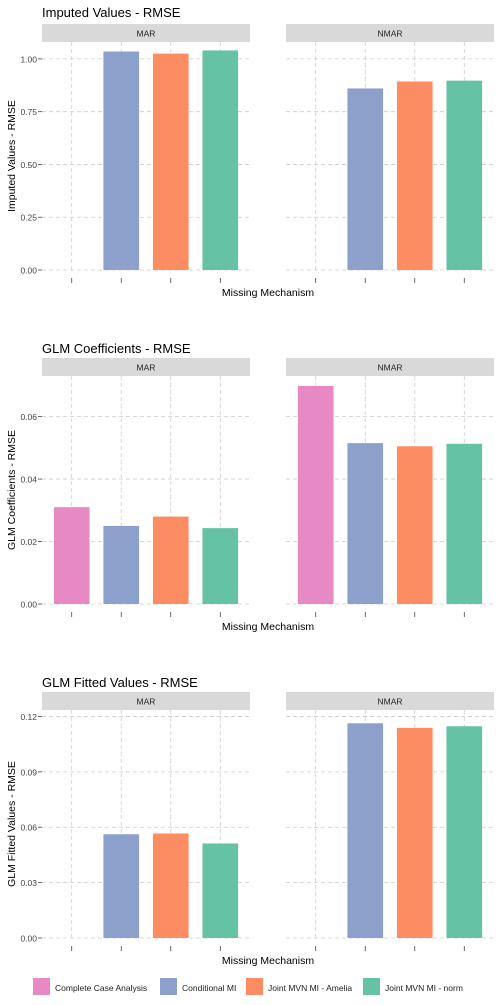 This screenshot has width=500, height=1005. What do you see at coordinates (28, 59) in the screenshot?
I see `y-tick-label: 1.00` at bounding box center [28, 59].